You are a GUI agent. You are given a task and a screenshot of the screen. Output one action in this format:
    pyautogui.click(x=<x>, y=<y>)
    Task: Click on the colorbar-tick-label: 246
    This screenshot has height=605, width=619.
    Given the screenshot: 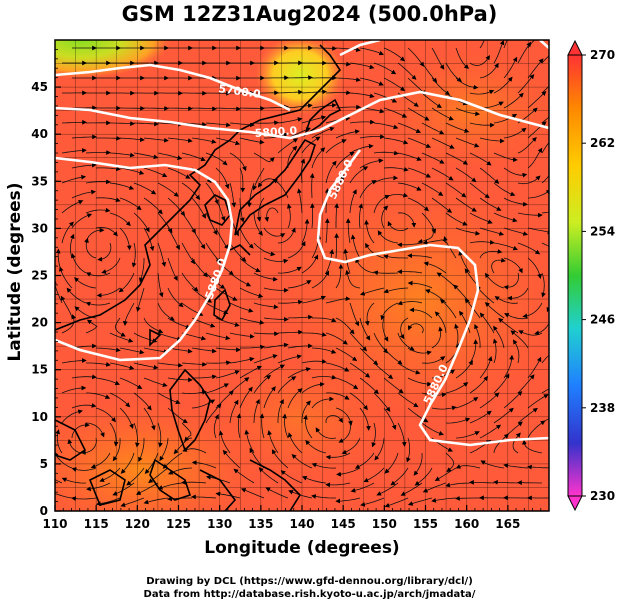 What is the action you would take?
    pyautogui.click(x=602, y=320)
    